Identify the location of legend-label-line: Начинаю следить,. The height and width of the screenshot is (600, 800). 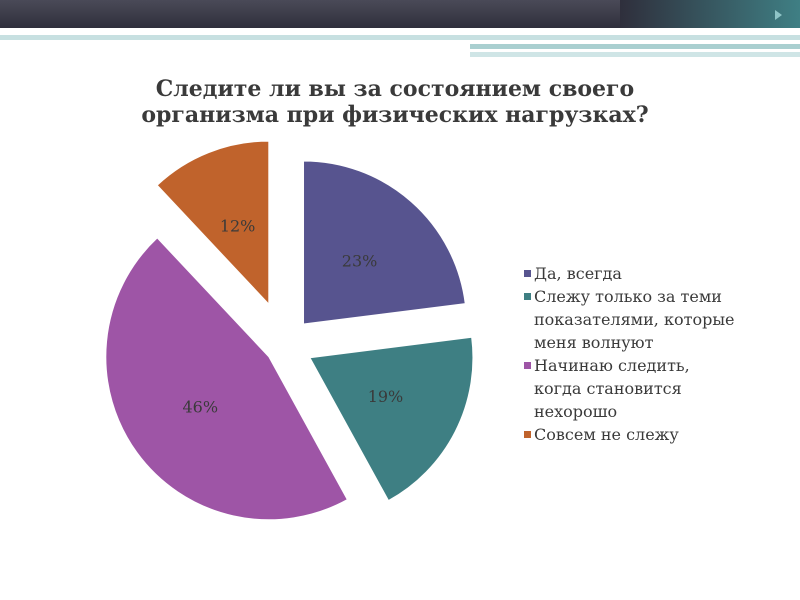
(612, 365).